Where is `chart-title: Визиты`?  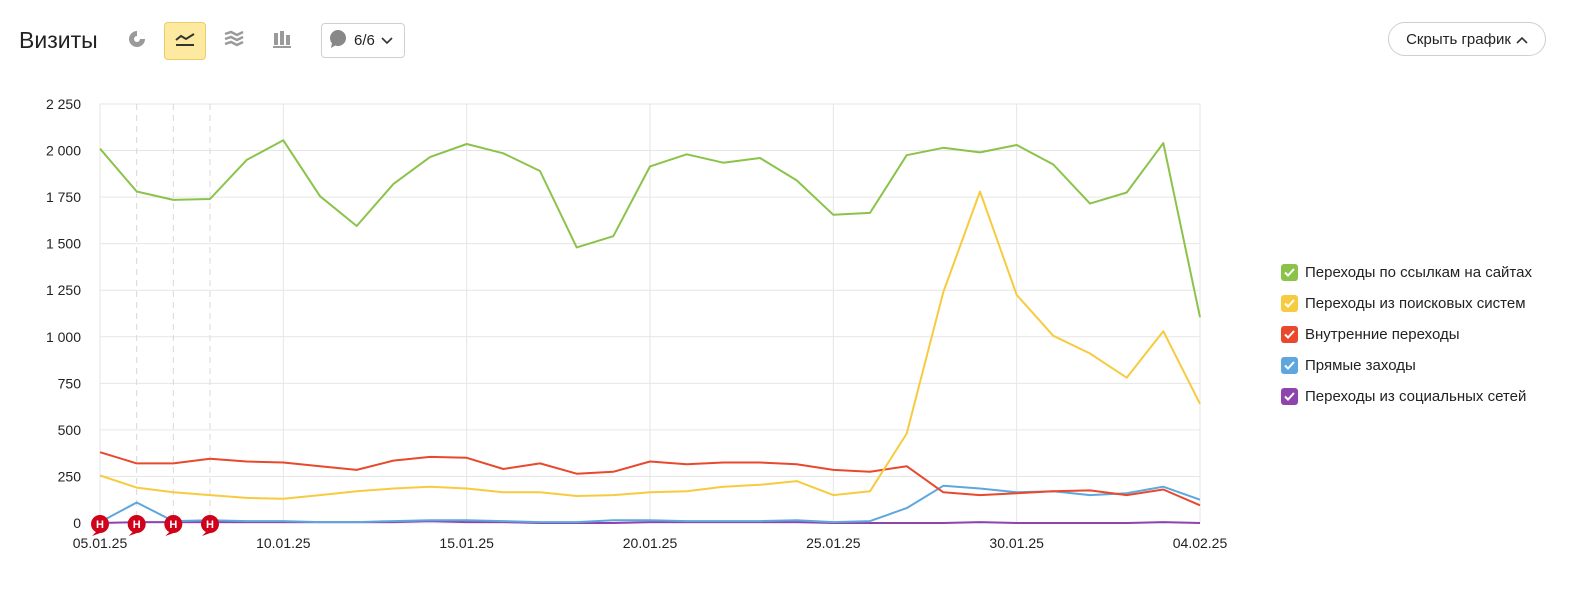
chart-title: Визиты is located at coordinates (58, 40).